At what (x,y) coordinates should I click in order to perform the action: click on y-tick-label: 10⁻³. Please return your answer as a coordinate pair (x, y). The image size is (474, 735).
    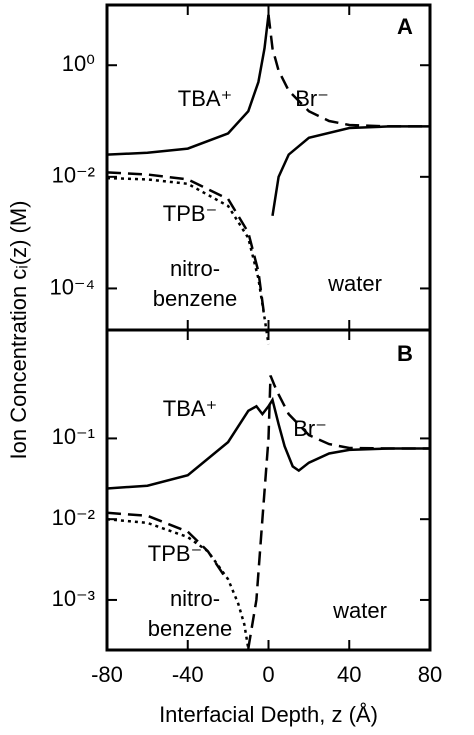
    Looking at the image, I should click on (73, 598).